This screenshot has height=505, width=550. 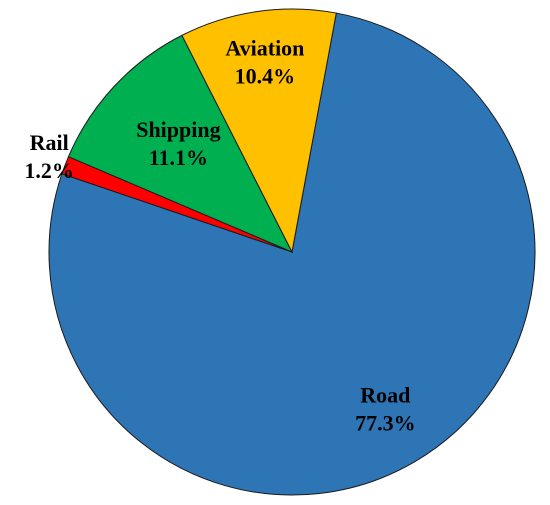 What do you see at coordinates (385, 394) in the screenshot?
I see `slice-label: Road` at bounding box center [385, 394].